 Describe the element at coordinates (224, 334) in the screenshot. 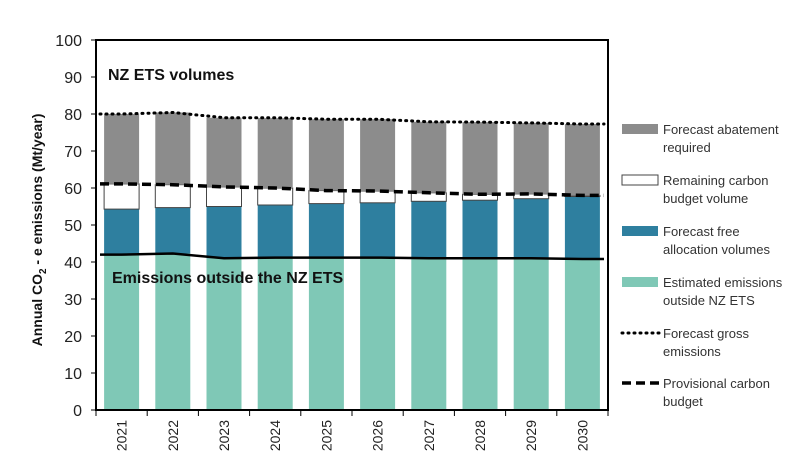

I see `bar-estimated-emissions-outside-nz-ets-2023` at that location.